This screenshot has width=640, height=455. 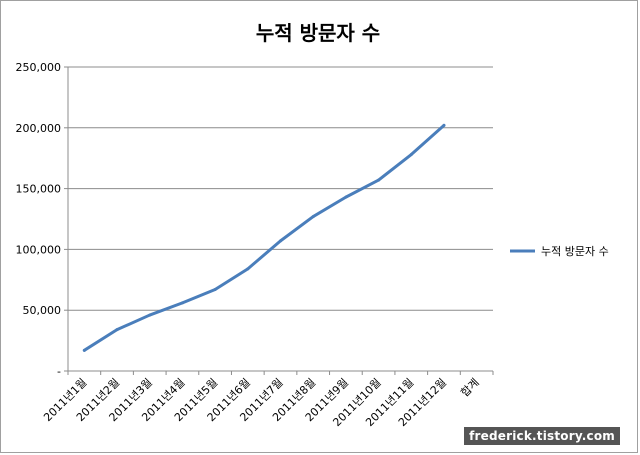 I want to click on y-tick-label: 50,000, so click(x=42, y=310).